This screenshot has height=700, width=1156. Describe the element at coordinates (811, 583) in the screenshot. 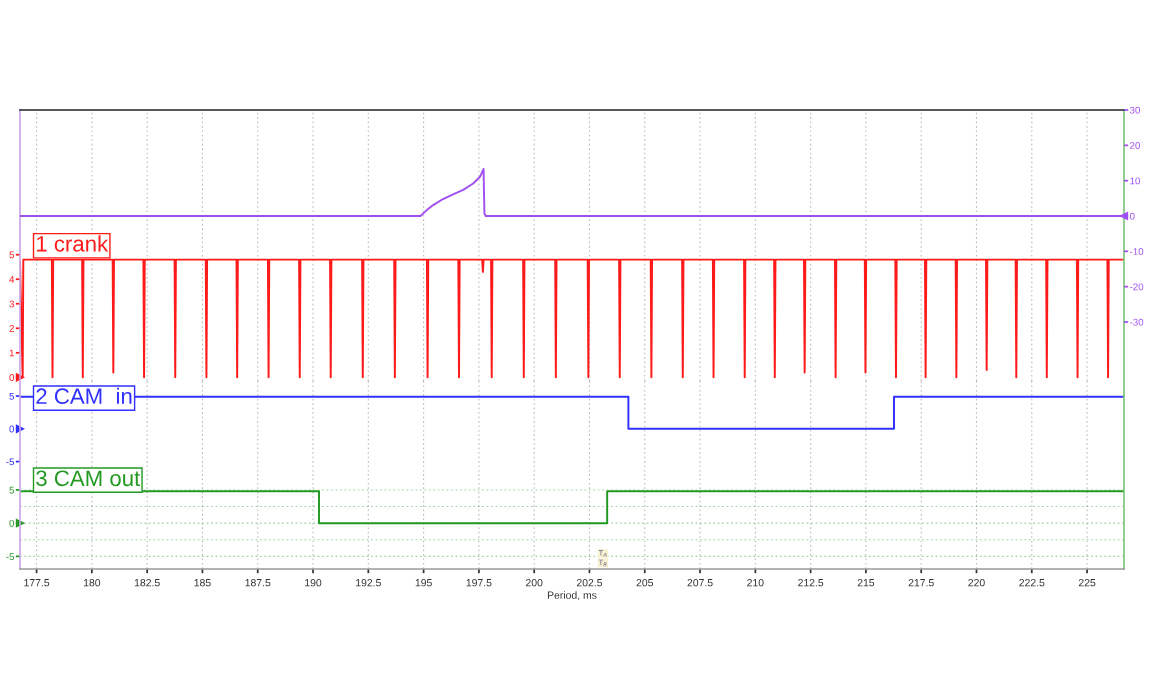

I see `x-tick-label: 212.5` at that location.